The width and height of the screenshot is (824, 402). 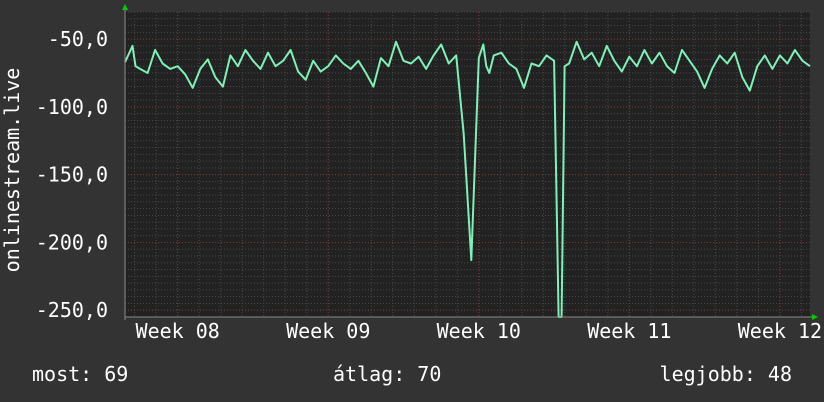 What do you see at coordinates (125, 7) in the screenshot?
I see `y-axis-arrow` at bounding box center [125, 7].